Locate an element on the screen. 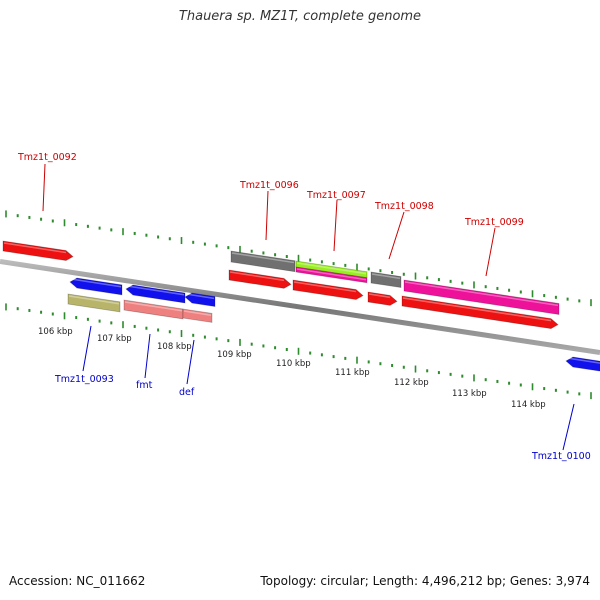 This screenshot has height=600, width=600. gene-tmz1t-0097-cds is located at coordinates (331, 275).